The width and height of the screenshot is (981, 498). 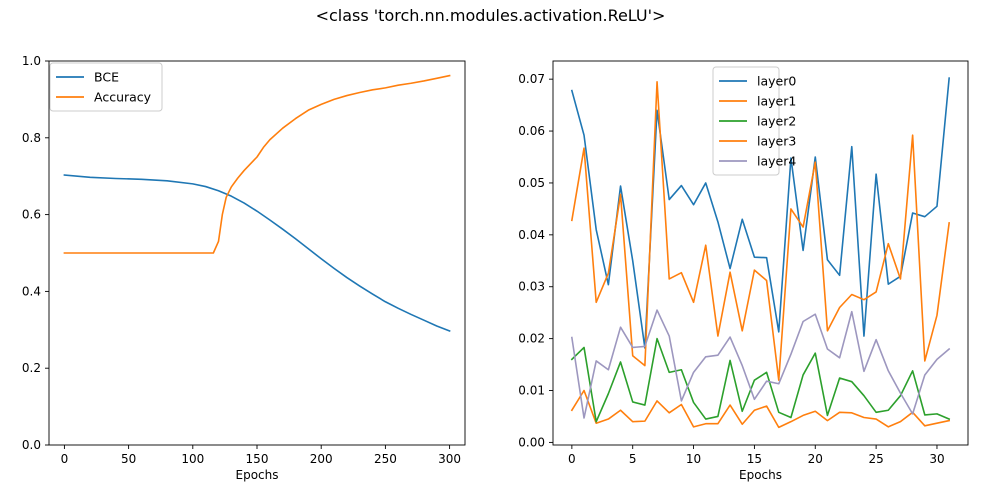 What do you see at coordinates (936, 459) in the screenshot?
I see `right-x-tick-label: 30` at bounding box center [936, 459].